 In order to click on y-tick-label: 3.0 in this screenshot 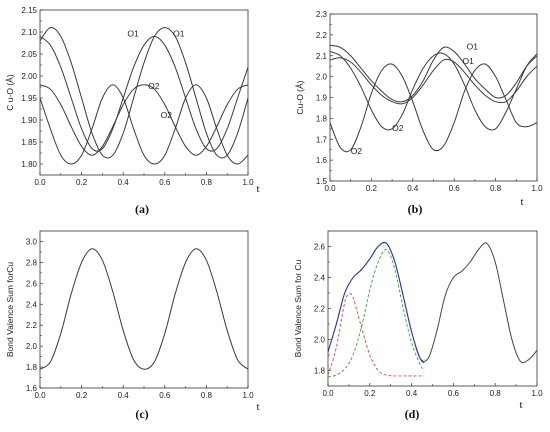, I will do `click(32, 241)`.